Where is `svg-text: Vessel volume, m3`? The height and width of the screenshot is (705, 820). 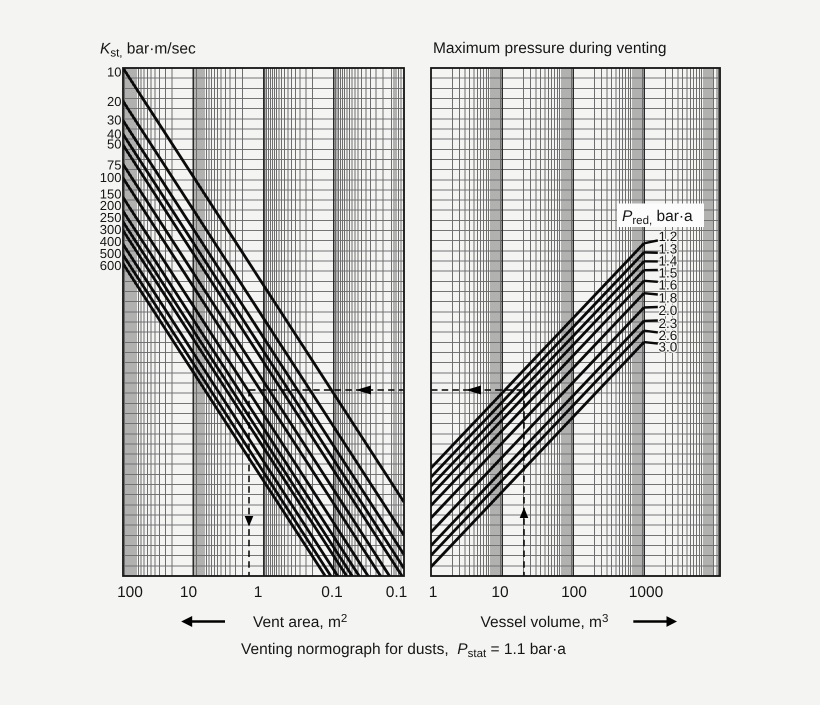
svg-text: Vessel volume, m3 is located at coordinates (545, 622).